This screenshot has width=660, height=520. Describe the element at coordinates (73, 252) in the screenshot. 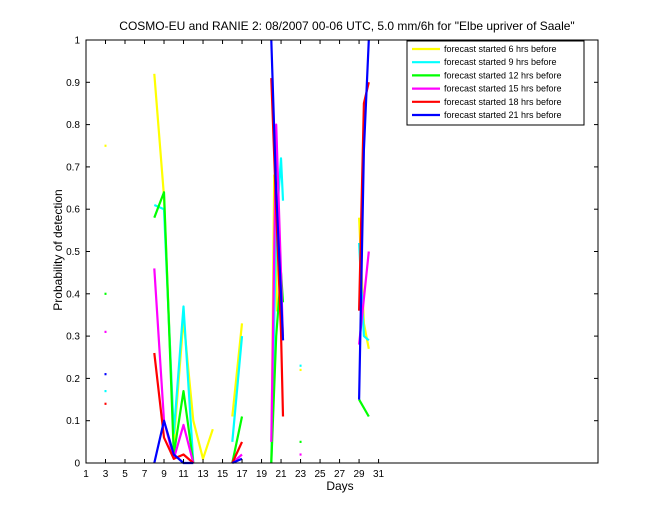

I see `y-tick-label: 0.5` at that location.